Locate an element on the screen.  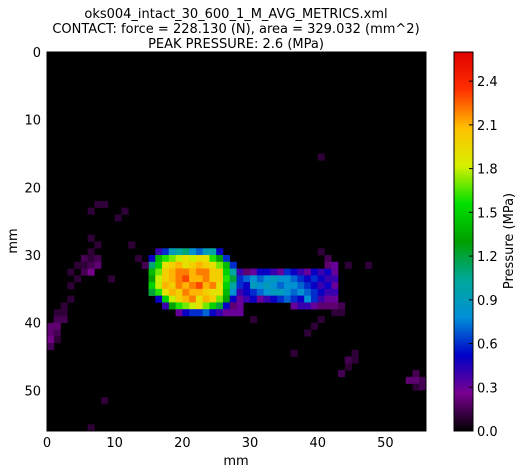
y-tick-label: 30 is located at coordinates (32, 256).